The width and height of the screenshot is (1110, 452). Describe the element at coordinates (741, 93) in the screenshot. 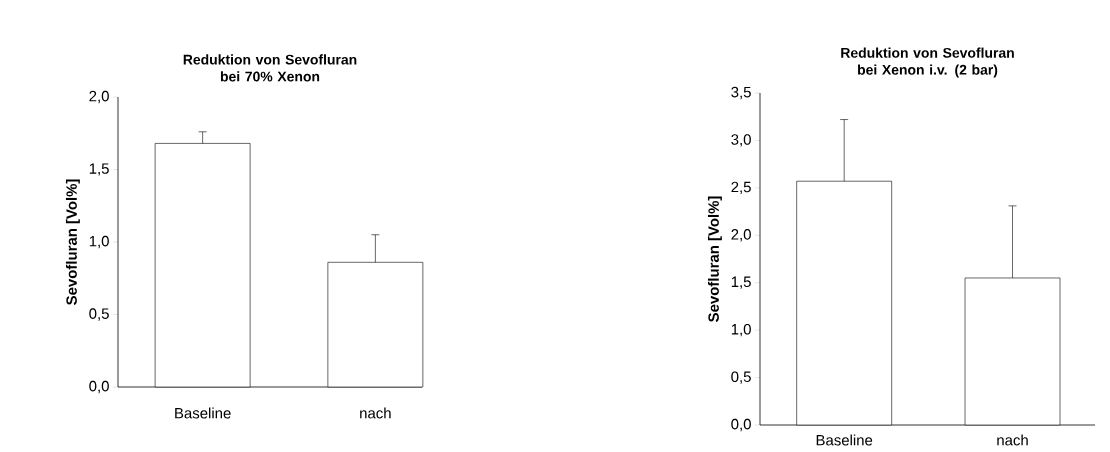

I see `y-tick-label: 3,5` at that location.